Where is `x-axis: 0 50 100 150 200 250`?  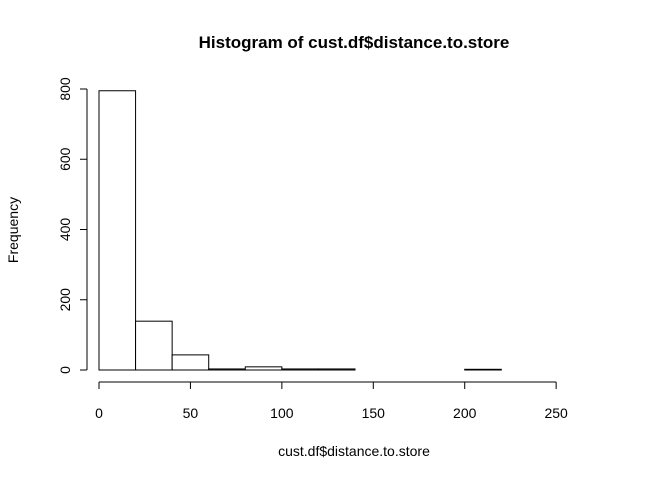 x-axis: 0 50 100 150 200 250 is located at coordinates (331, 401).